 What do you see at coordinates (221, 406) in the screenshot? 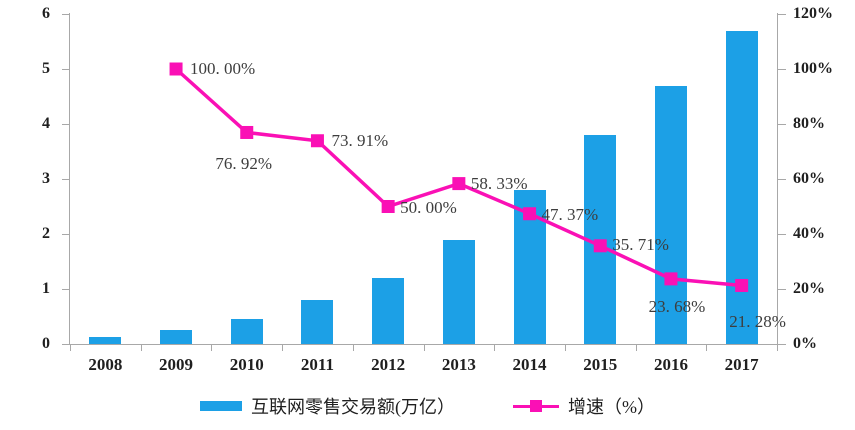
I see `bar-series-swatch-icon` at bounding box center [221, 406].